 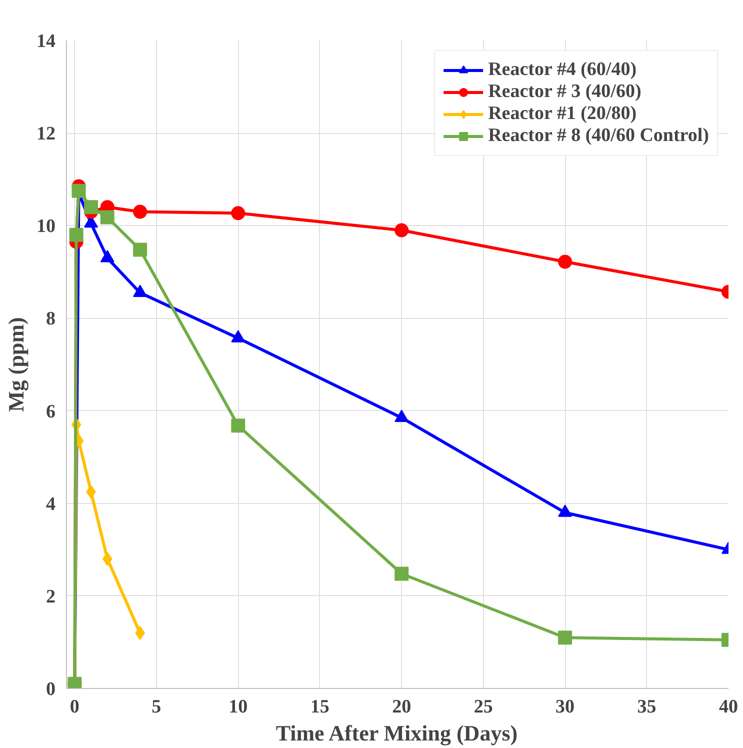 I want to click on x-tick-label: 35, so click(x=646, y=707).